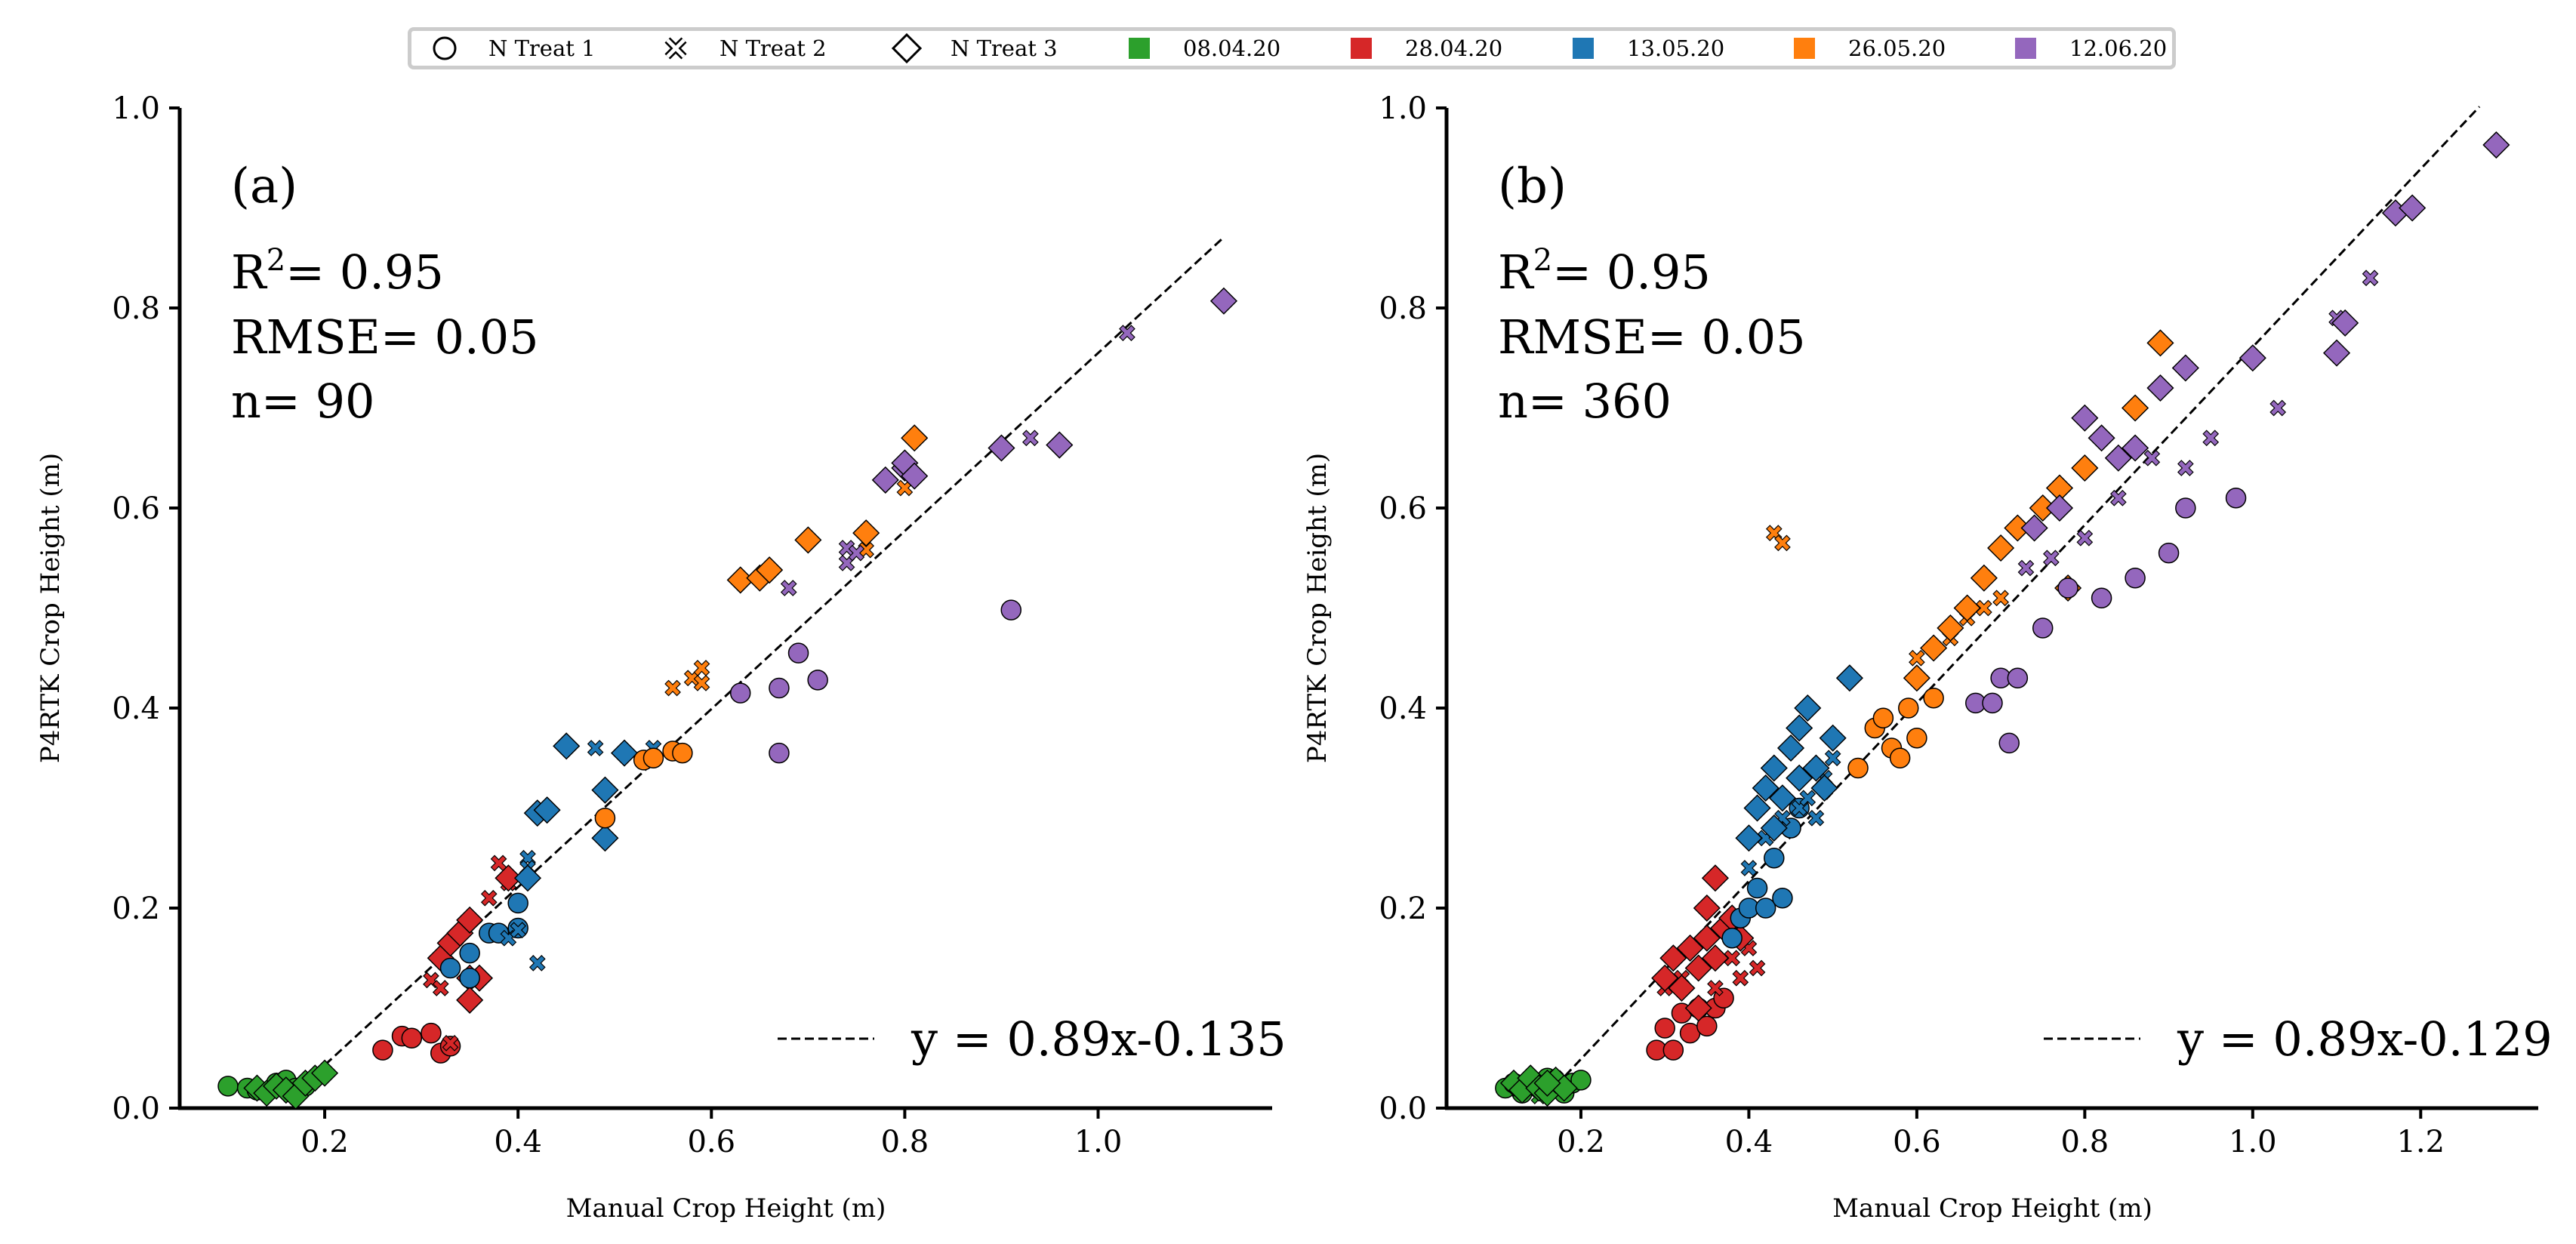 The width and height of the screenshot is (2576, 1244). I want to click on legend-item-n-treat-1: N Treat 1, so click(509, 49).